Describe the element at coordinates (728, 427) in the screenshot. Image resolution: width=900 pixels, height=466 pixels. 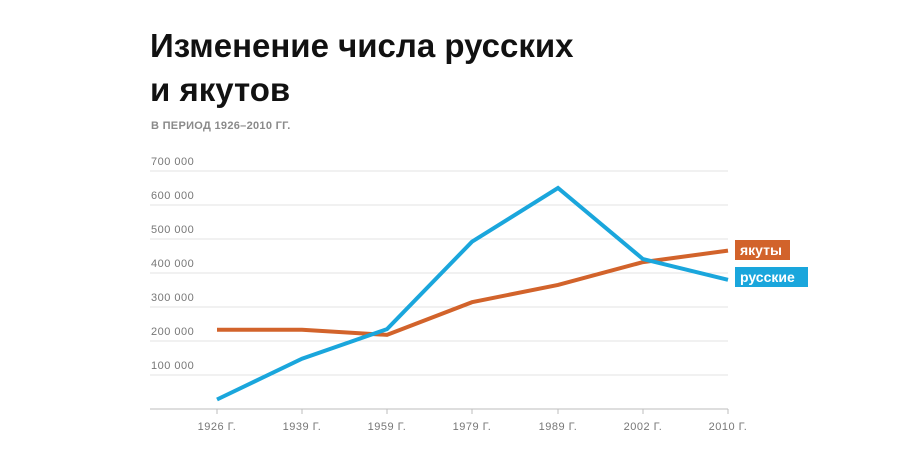
I see `x-tick-label: 2010 Г.` at that location.